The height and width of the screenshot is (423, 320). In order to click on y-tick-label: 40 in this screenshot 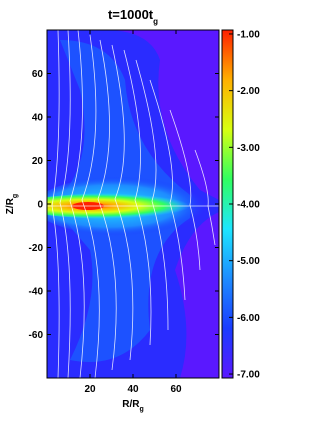, I will do `click(38, 118)`.